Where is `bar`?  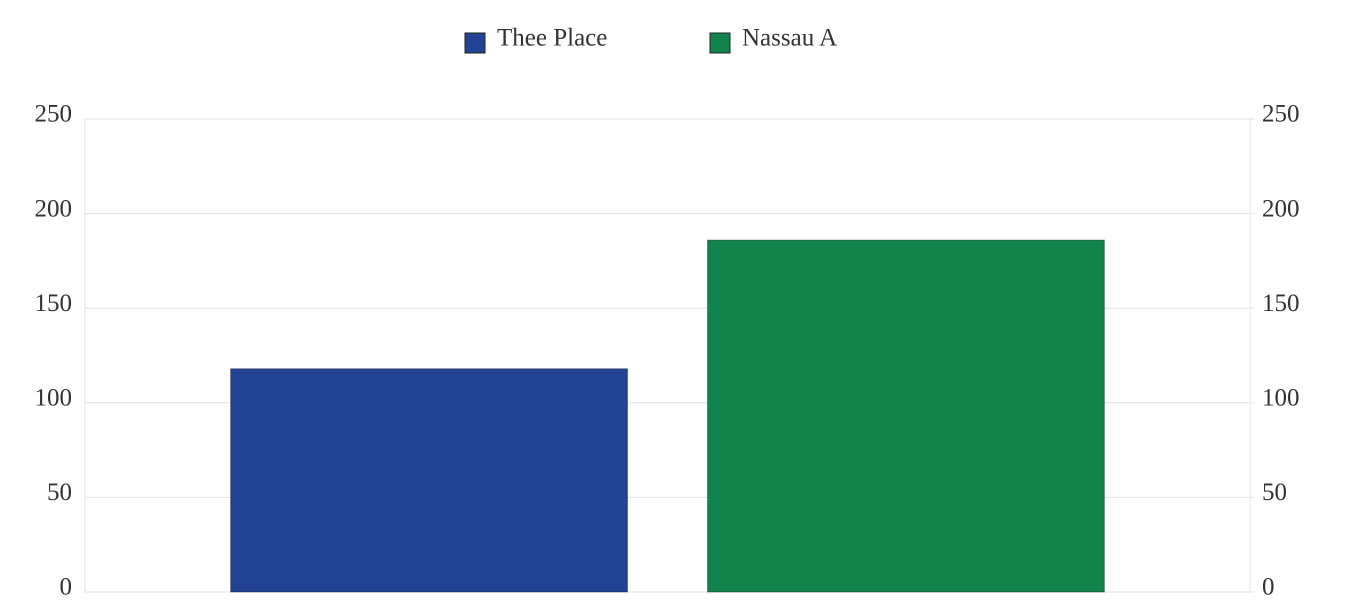
bar is located at coordinates (429, 480).